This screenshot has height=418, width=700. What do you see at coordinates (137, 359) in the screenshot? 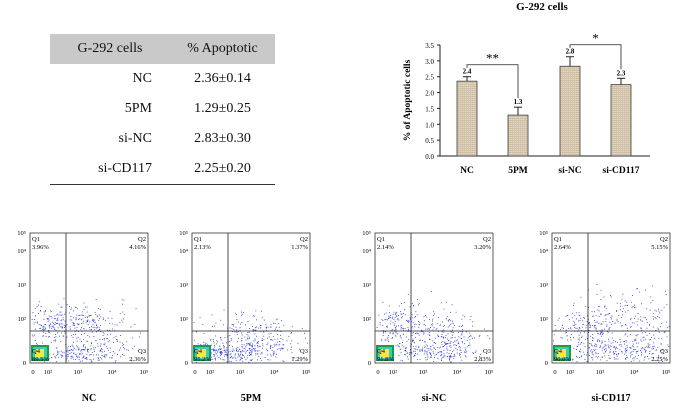
I see `quadrant-value: 2.36%` at bounding box center [137, 359].